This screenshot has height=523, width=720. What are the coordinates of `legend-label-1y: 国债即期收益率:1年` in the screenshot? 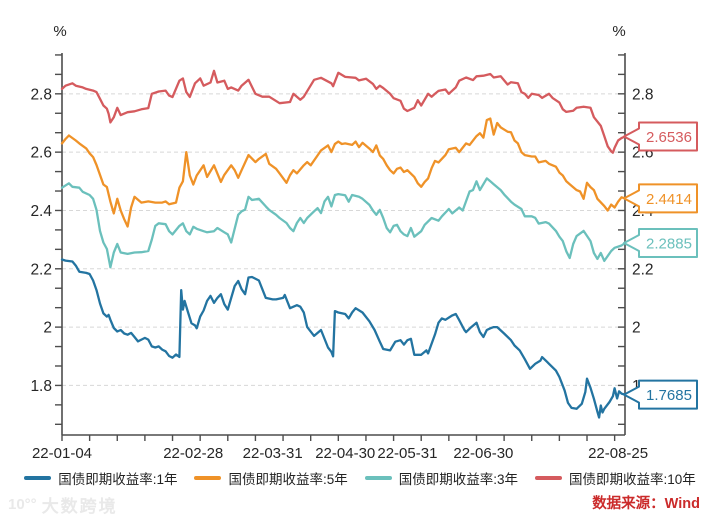 It's located at (118, 479).